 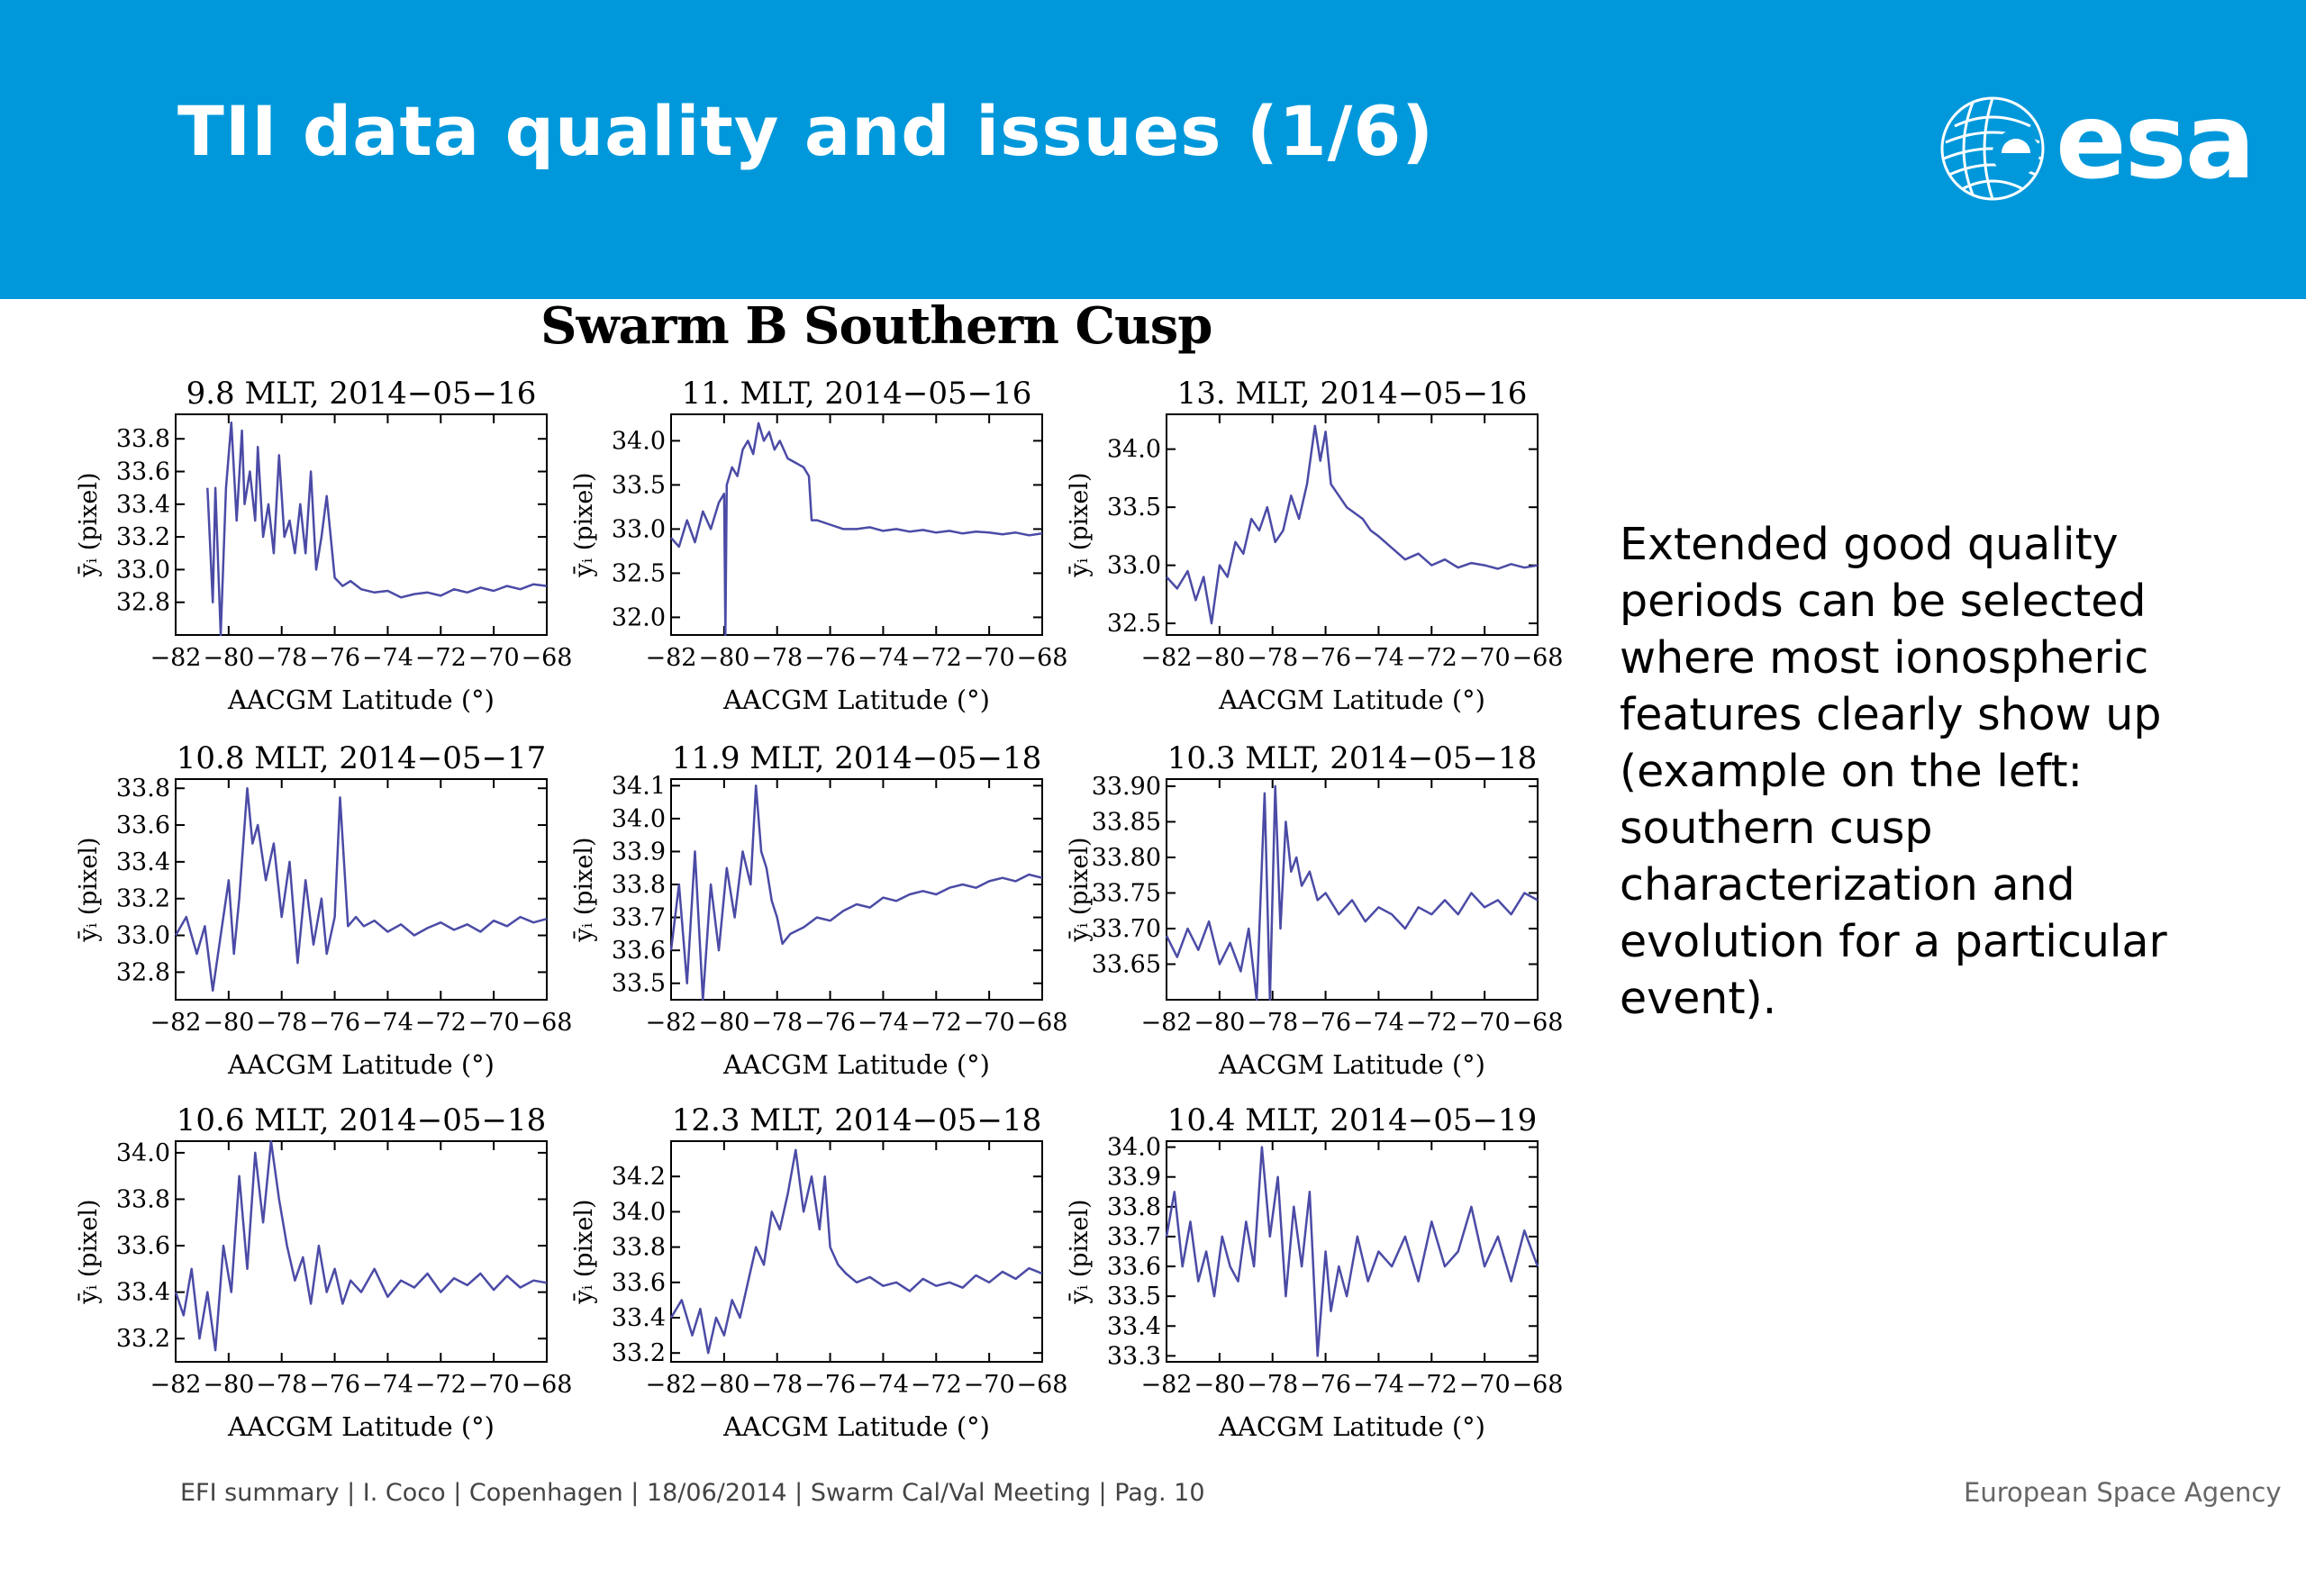 What do you see at coordinates (361, 394) in the screenshot?
I see `chart-title: 9.8 MLT, 2014−05−16` at bounding box center [361, 394].